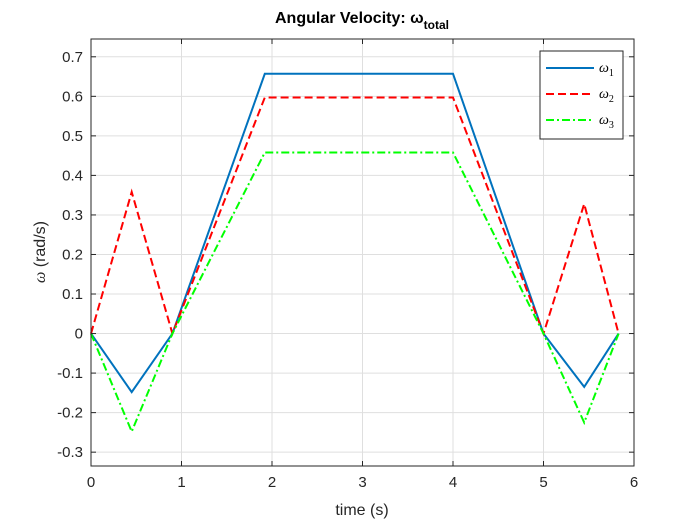  Describe the element at coordinates (72, 215) in the screenshot. I see `y-tick-label: 0.3` at that location.